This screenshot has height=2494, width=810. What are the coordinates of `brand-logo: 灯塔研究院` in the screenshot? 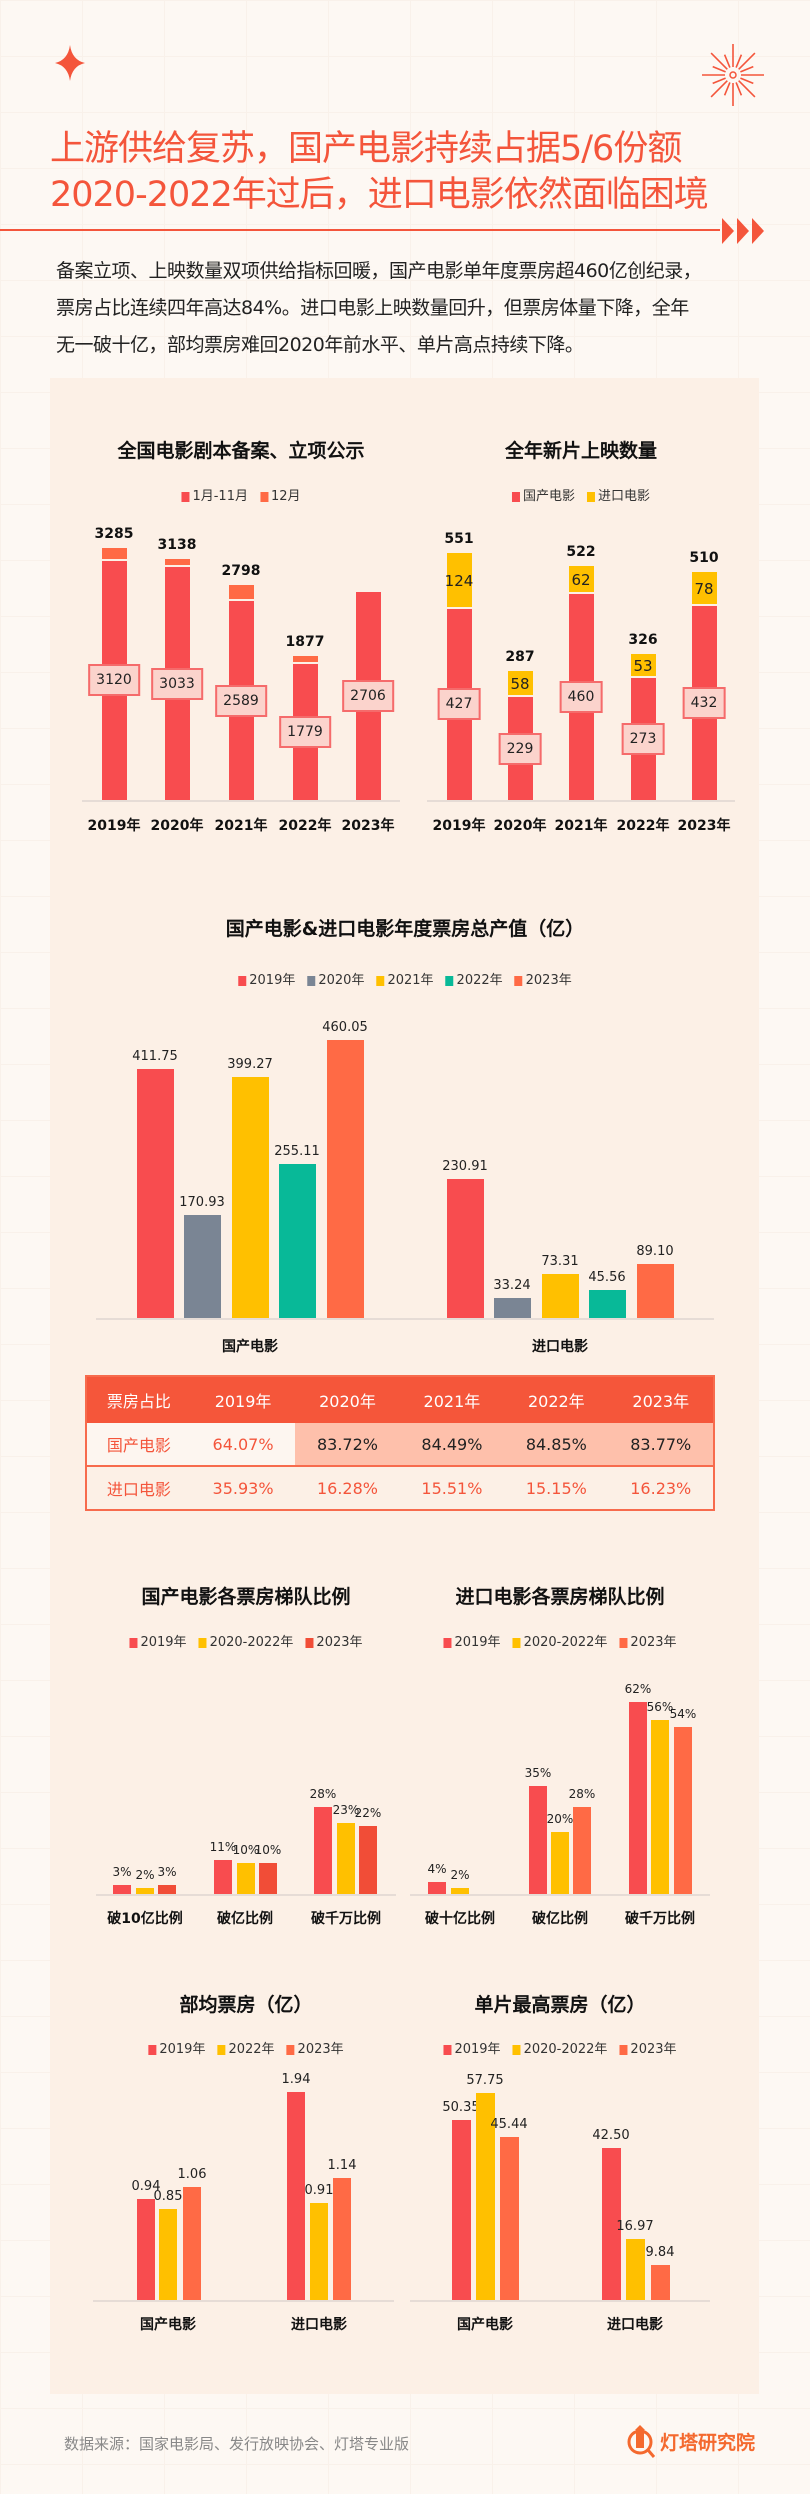 It's located at (690, 2441).